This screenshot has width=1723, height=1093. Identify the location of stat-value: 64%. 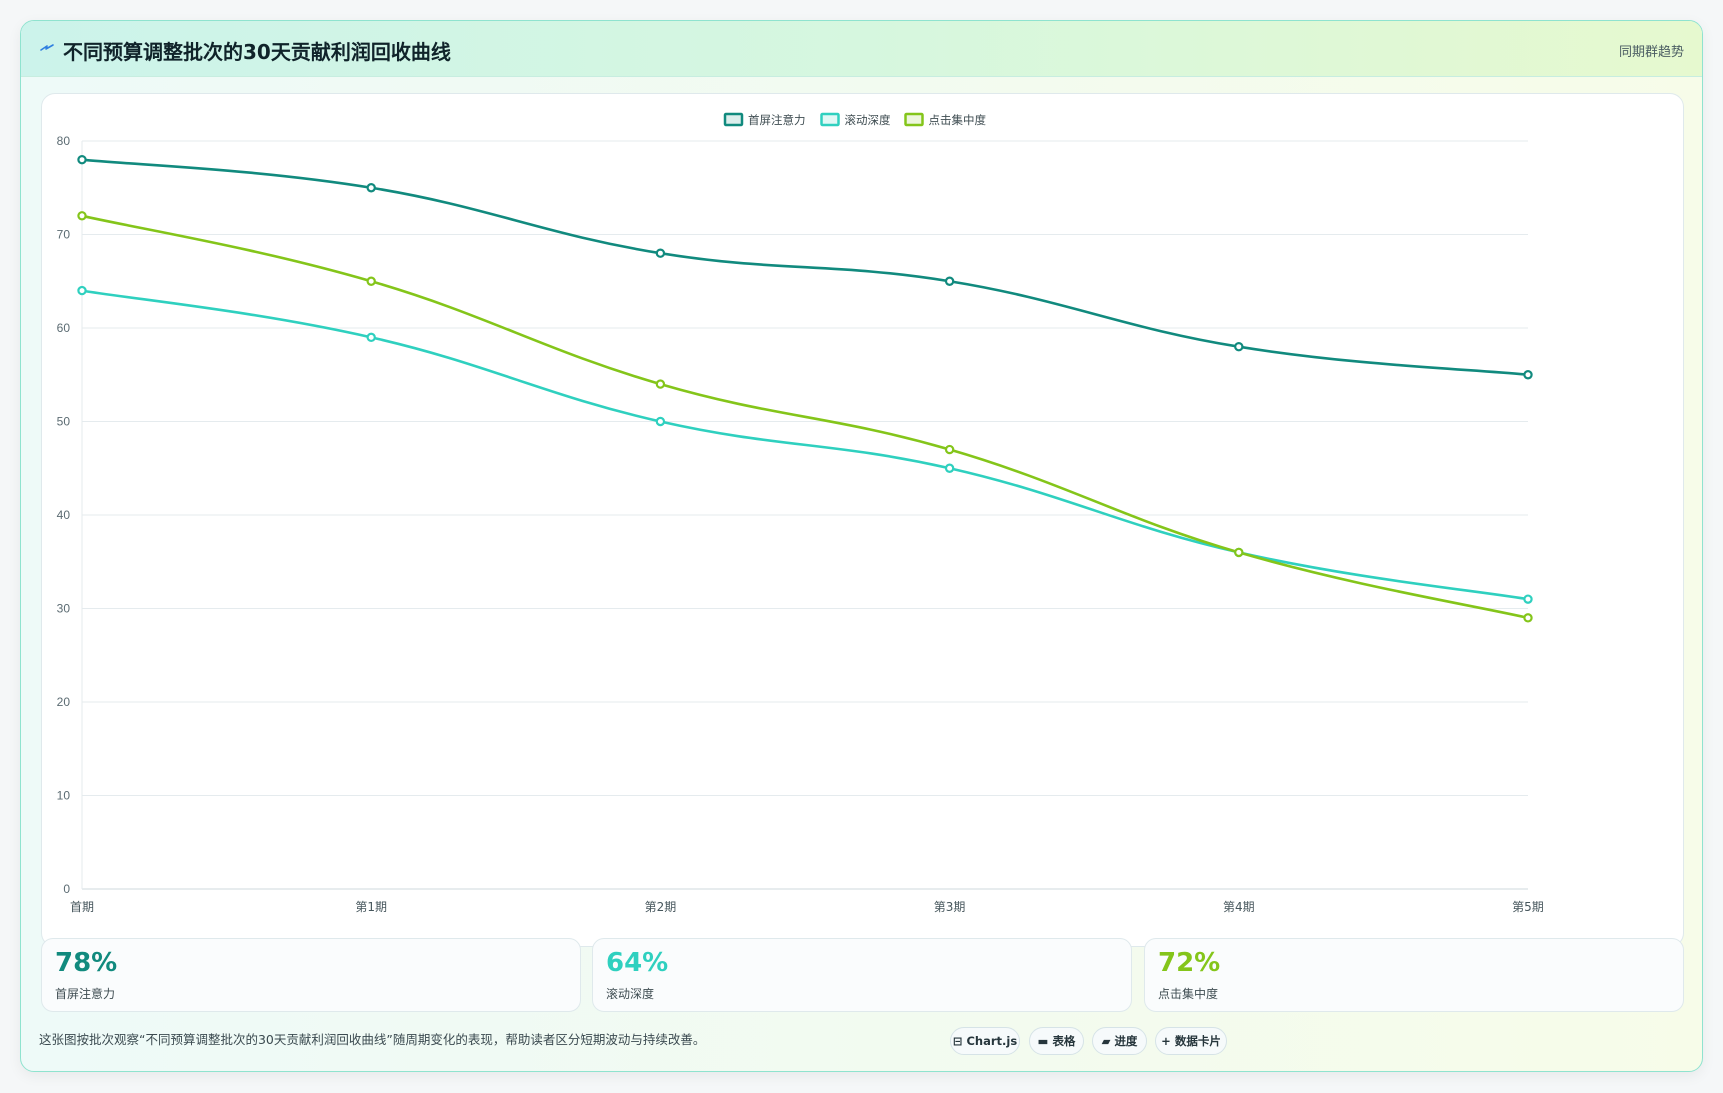
(637, 963).